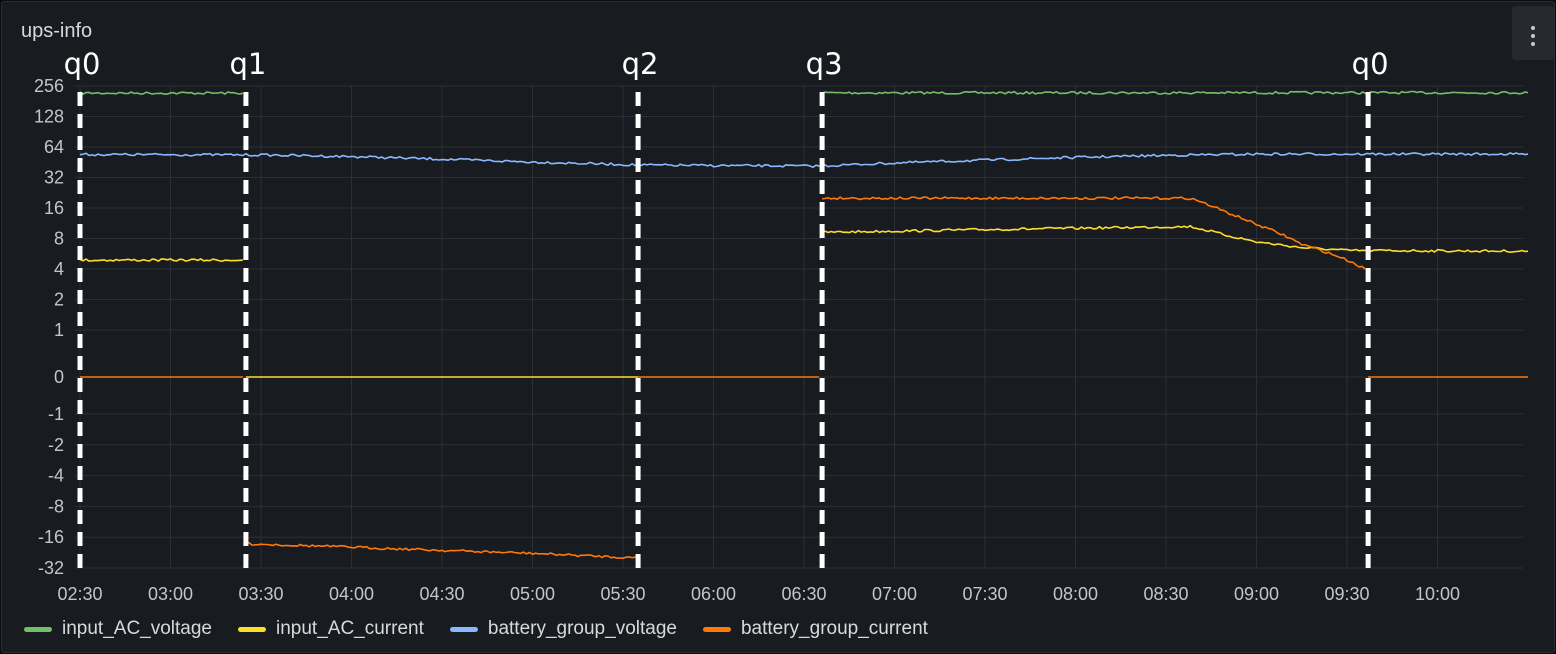 The image size is (1556, 654). Describe the element at coordinates (441, 594) in the screenshot. I see `x-tick-label: 04:30` at that location.